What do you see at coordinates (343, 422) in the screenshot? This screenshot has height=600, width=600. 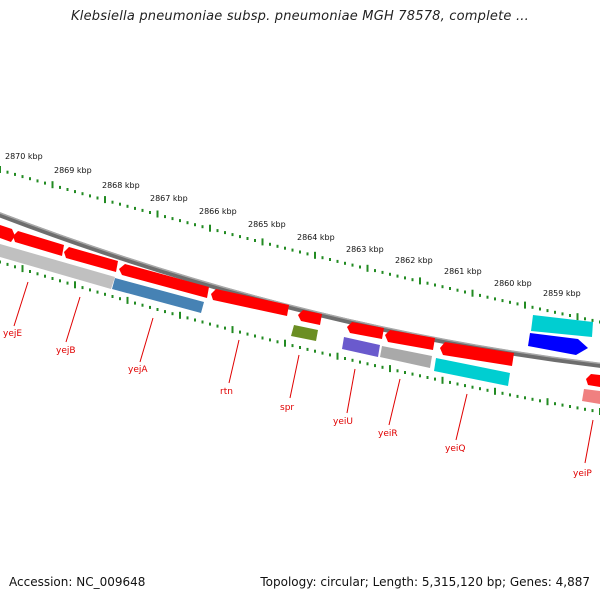 I see `gene-label-yeiU: yeiU` at bounding box center [343, 422].